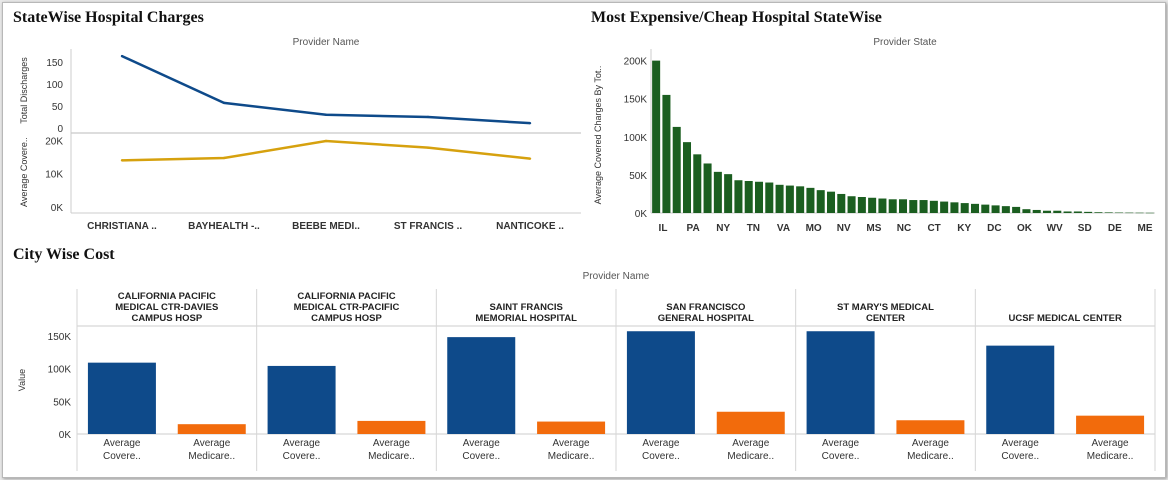 The image size is (1168, 480). What do you see at coordinates (636, 100) in the screenshot?
I see `y-tick-label: 150K` at bounding box center [636, 100].